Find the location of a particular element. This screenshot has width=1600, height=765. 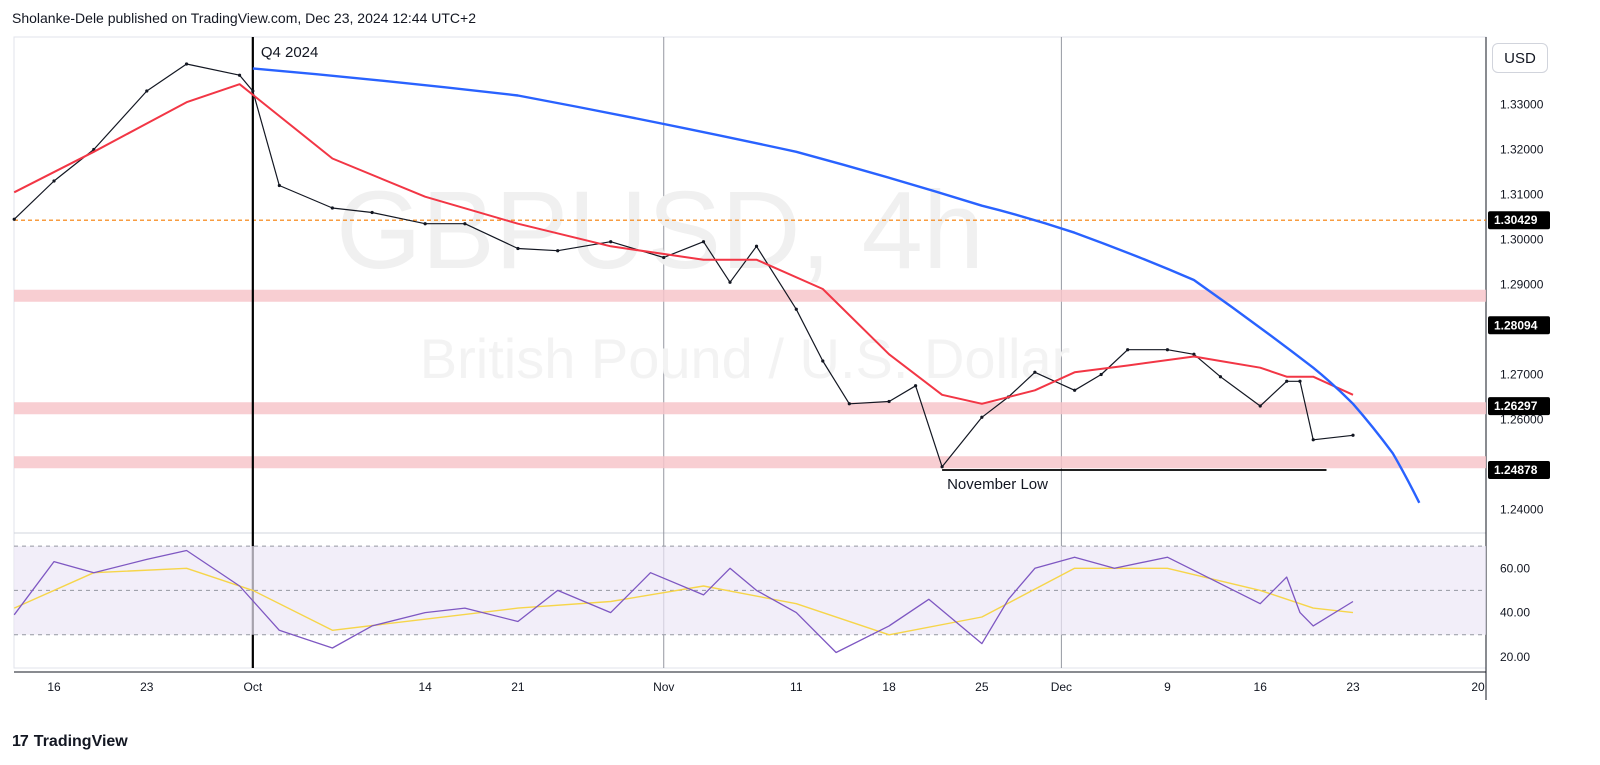

price-axis-tick: 1.33000 is located at coordinates (1522, 105).